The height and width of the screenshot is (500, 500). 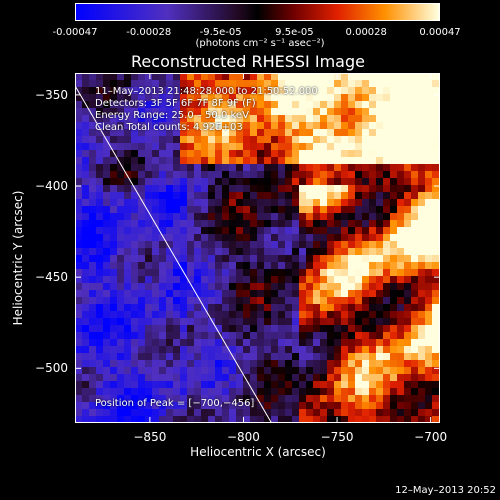 I want to click on y-axis-label: Heliocentric Y (arcsec), so click(x=18, y=258).